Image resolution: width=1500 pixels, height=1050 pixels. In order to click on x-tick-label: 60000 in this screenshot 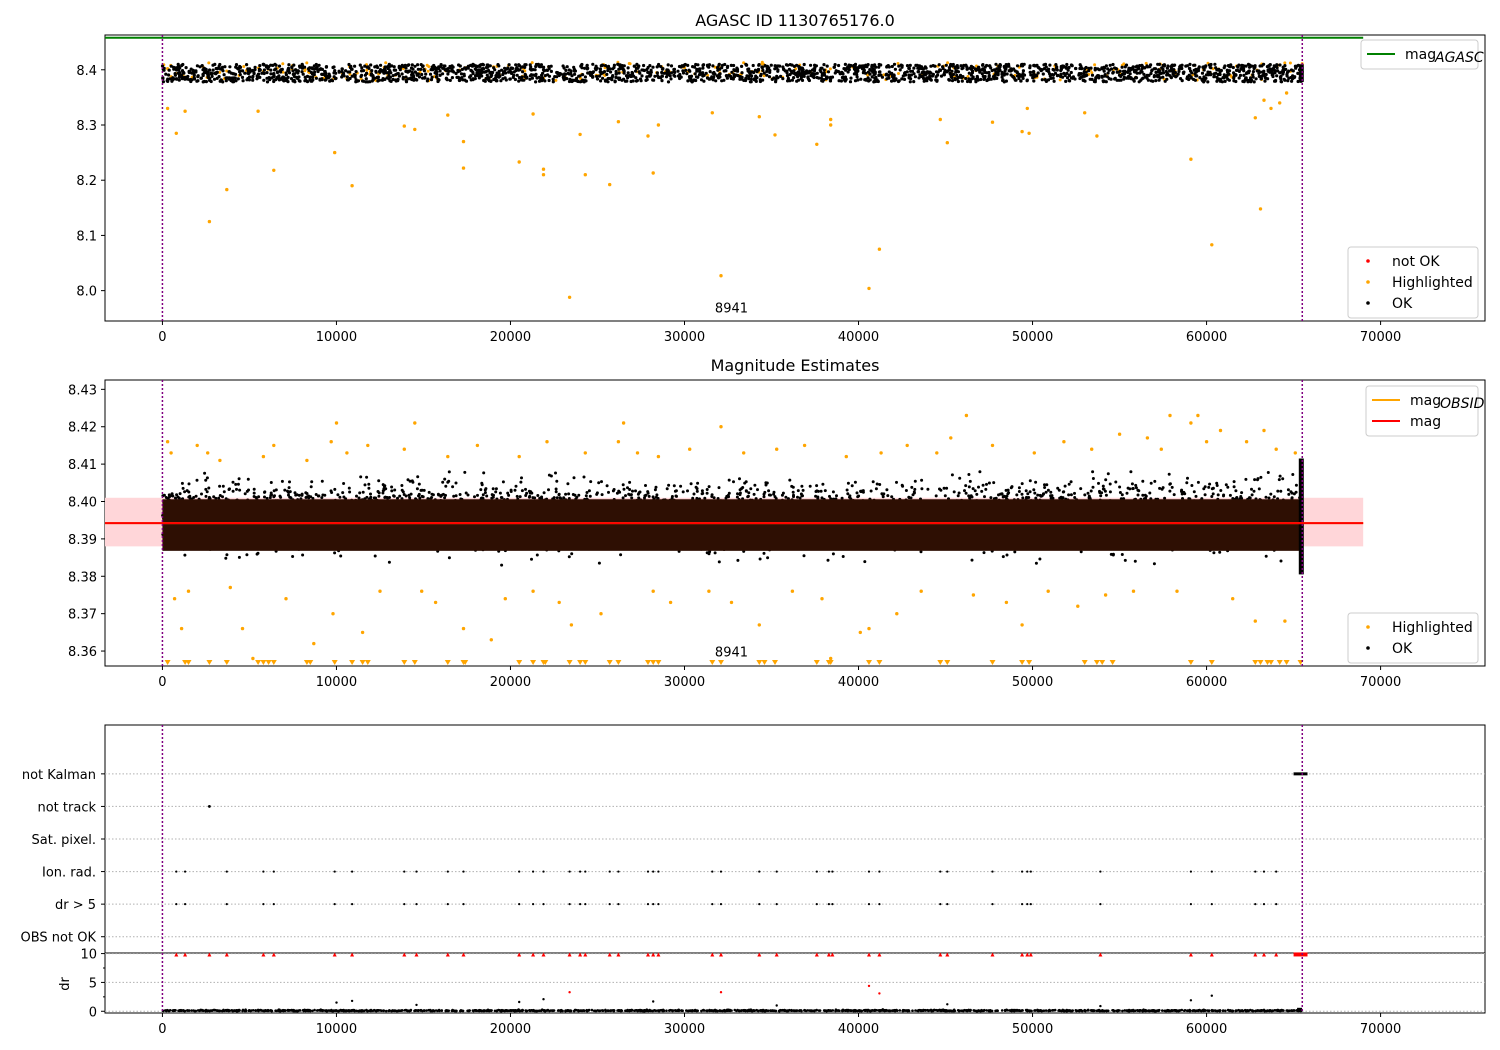, I will do `click(1206, 337)`.